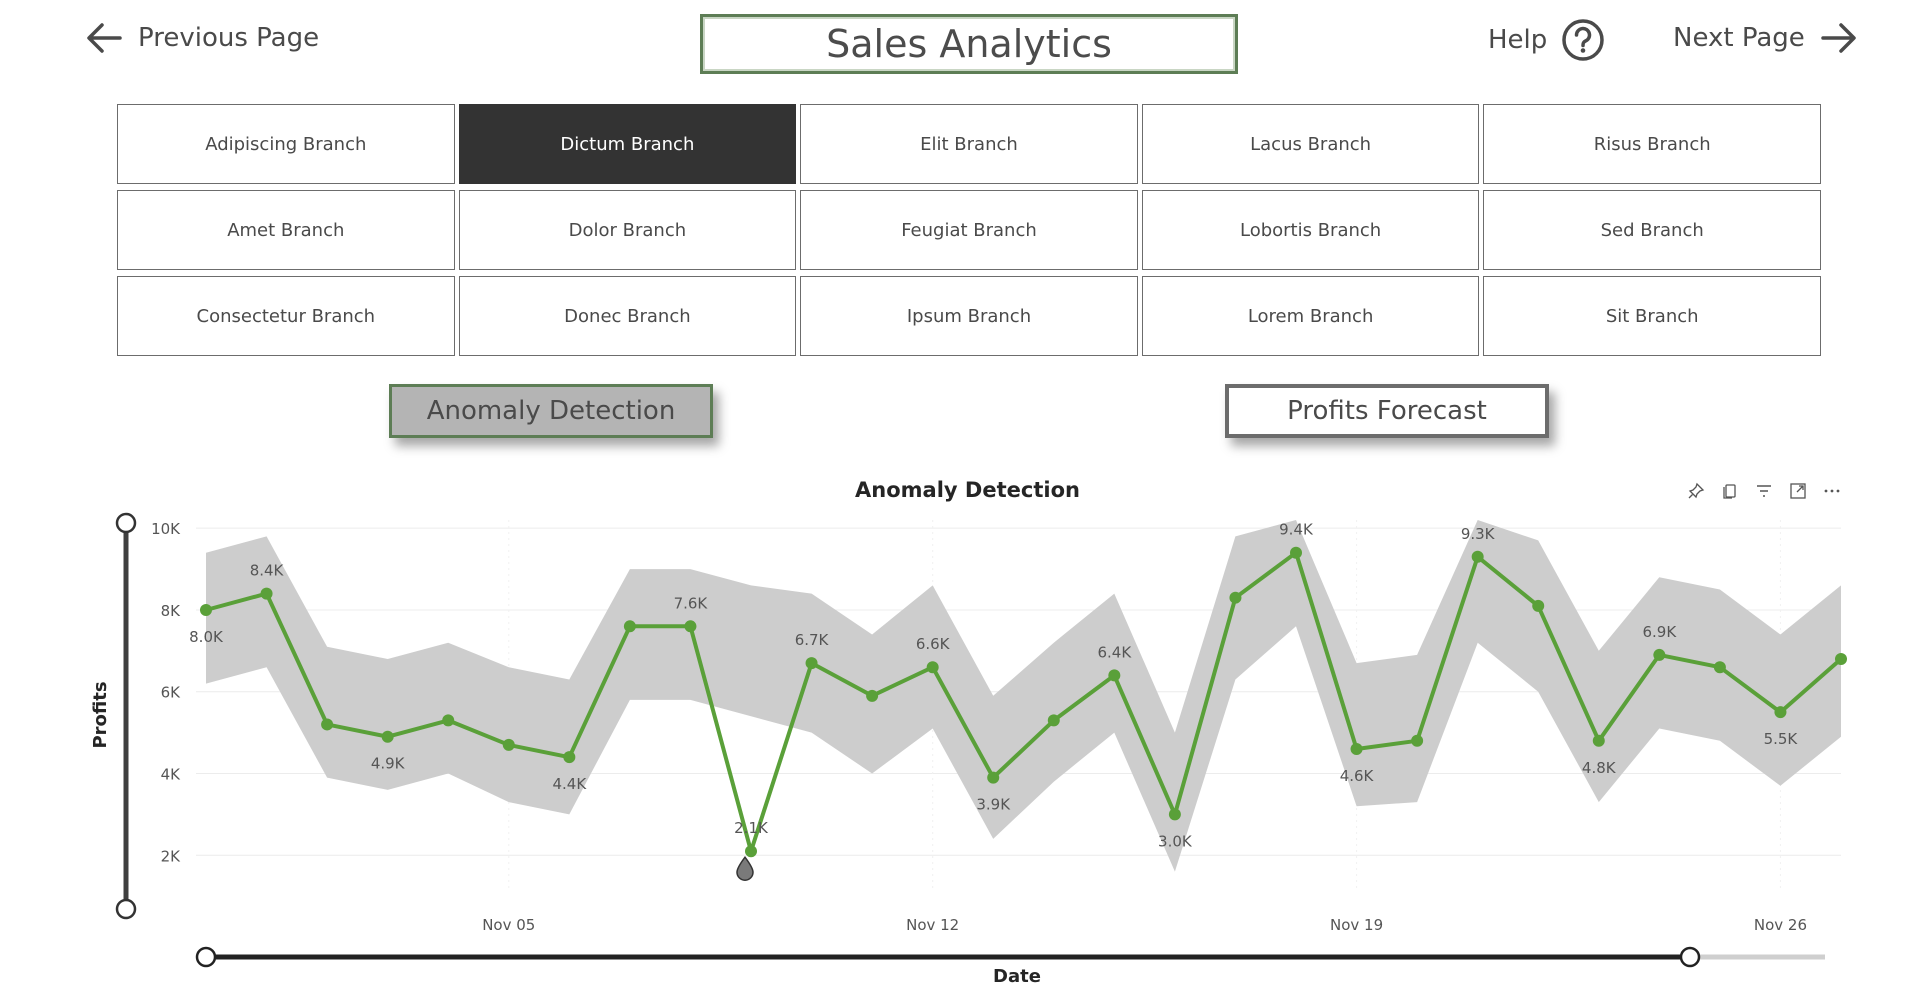 The image size is (1919, 988). What do you see at coordinates (286, 316) in the screenshot?
I see `branch-button: Consectetur Branch` at bounding box center [286, 316].